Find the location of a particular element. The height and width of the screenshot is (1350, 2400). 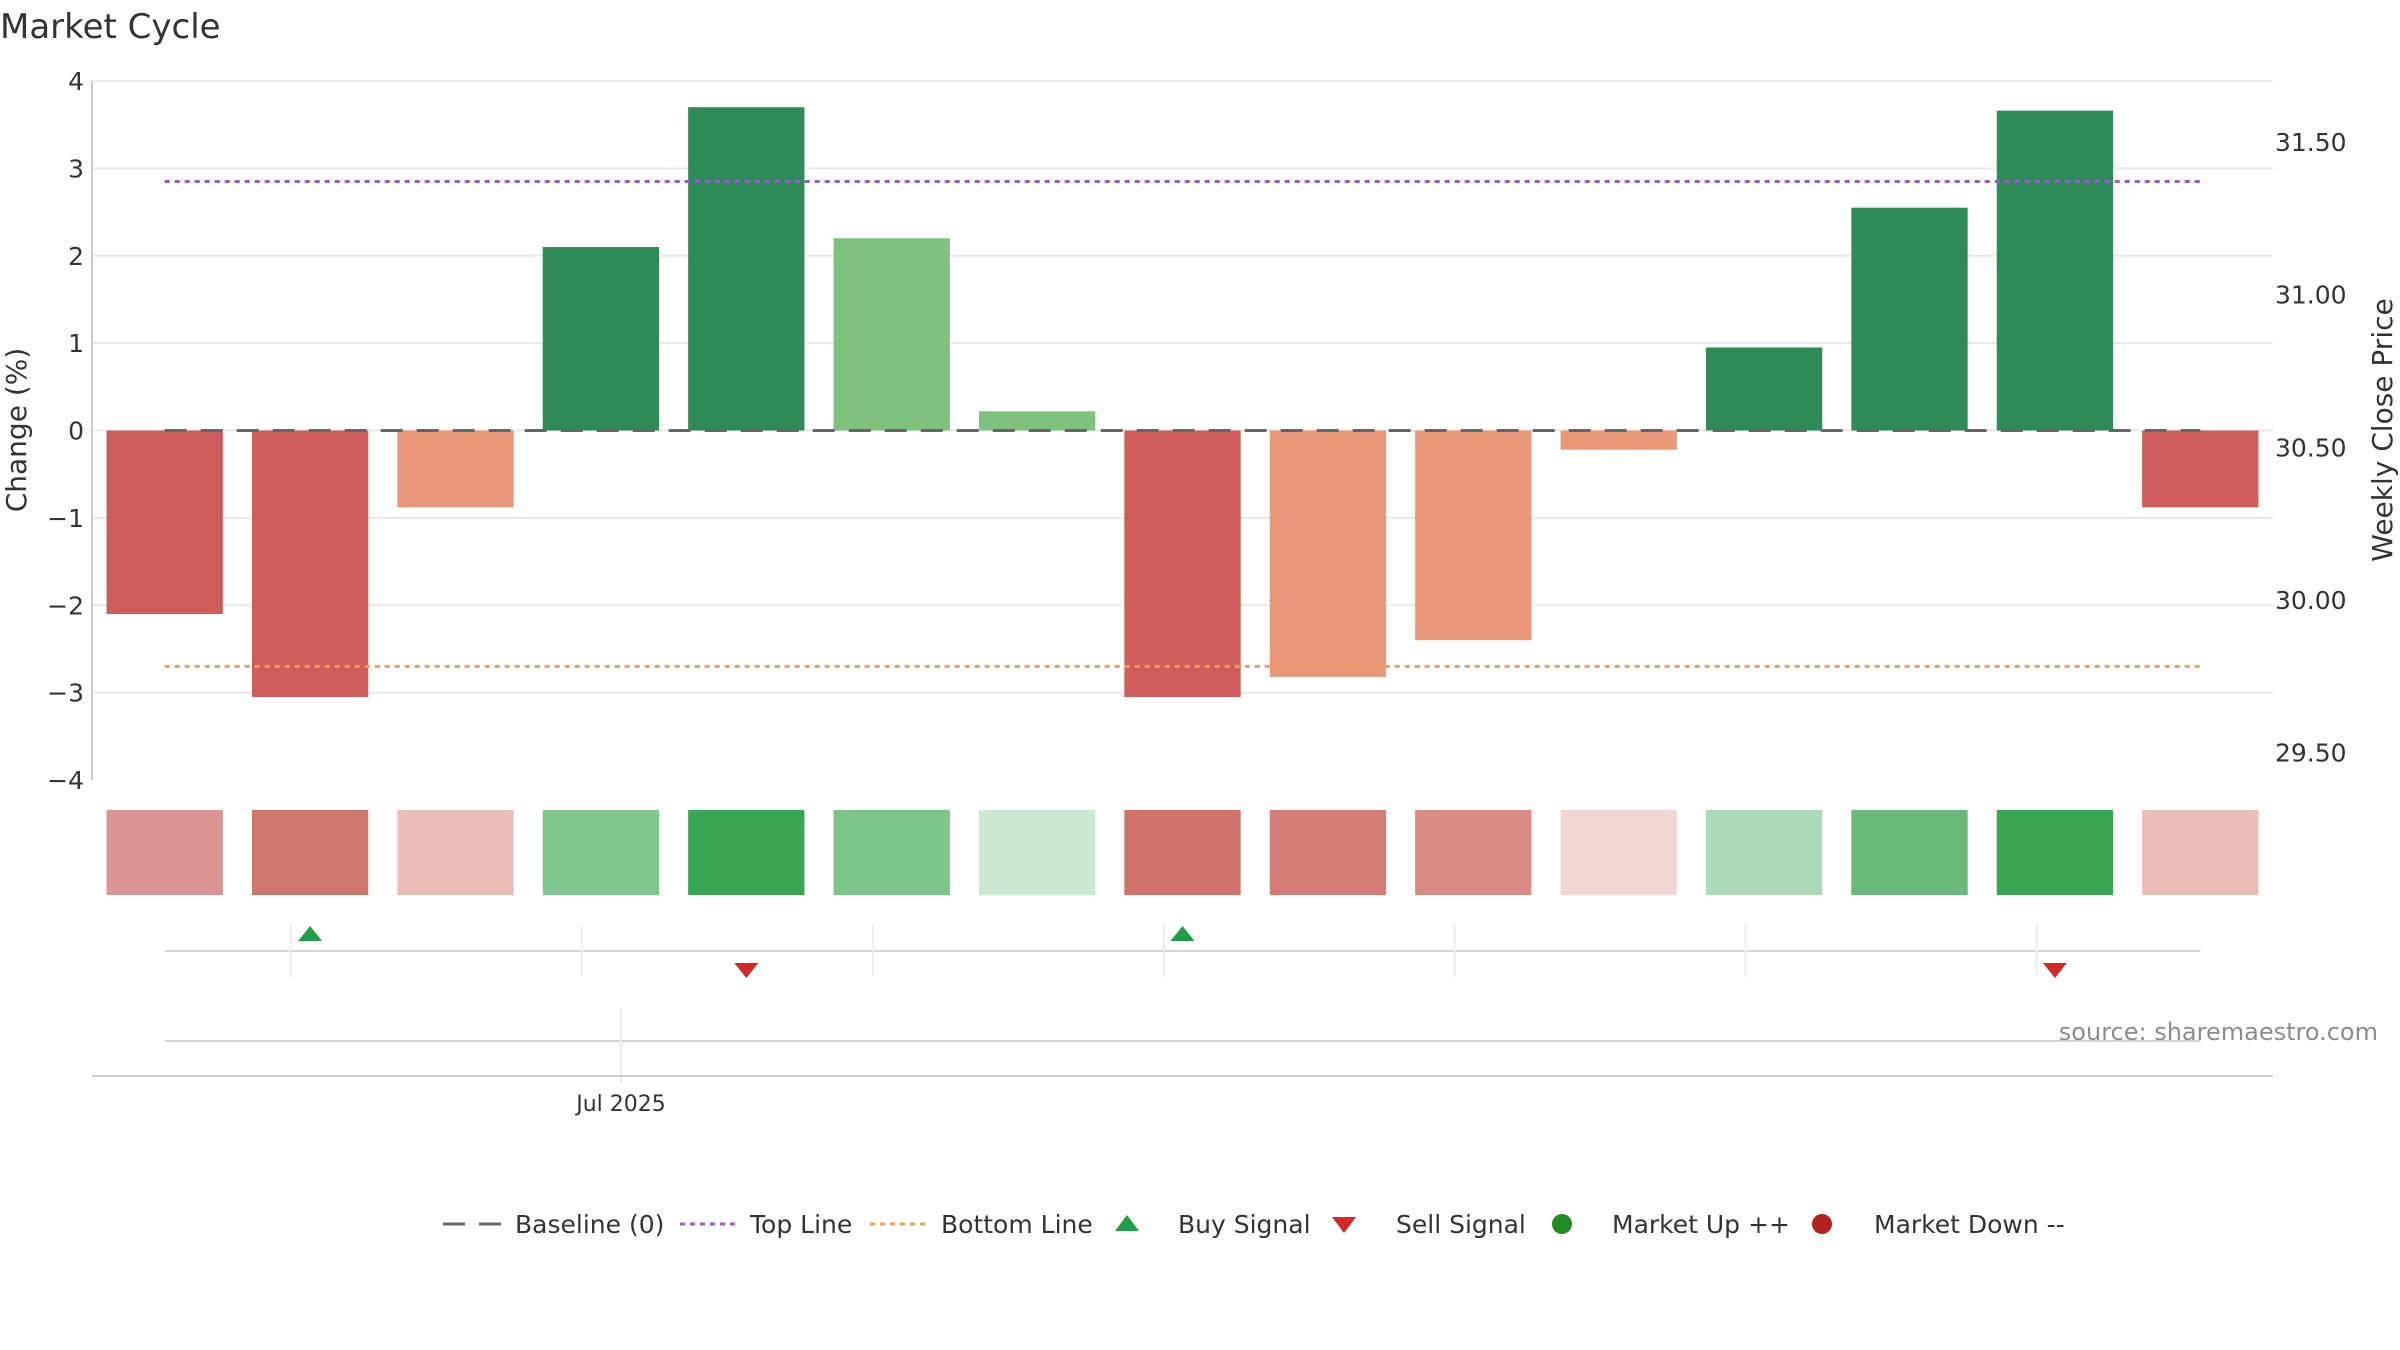

heat-strip is located at coordinates (1182, 852).